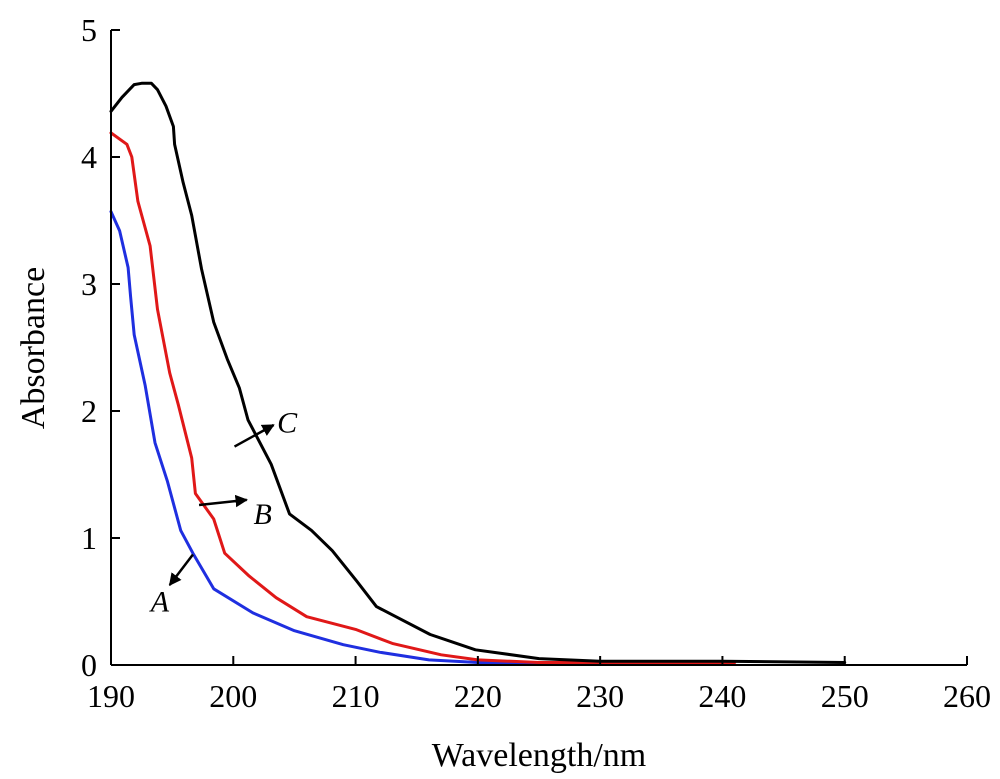  I want to click on x-tick-label: 250, so click(845, 696).